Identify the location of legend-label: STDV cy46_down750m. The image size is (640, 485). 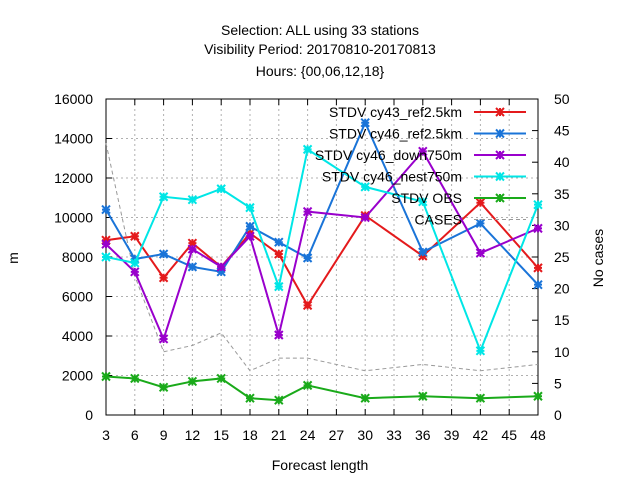
(388, 155).